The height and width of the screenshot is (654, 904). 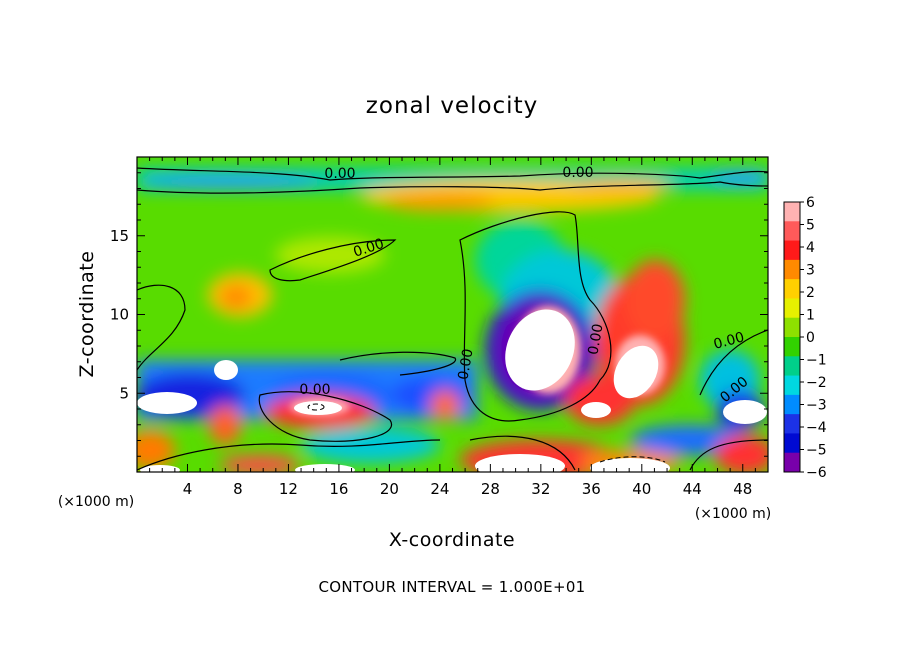 I want to click on colorbar: 6 5 4 3 2 1 0 −1 −2 −3 −4 −5 −6, so click(x=805, y=338).